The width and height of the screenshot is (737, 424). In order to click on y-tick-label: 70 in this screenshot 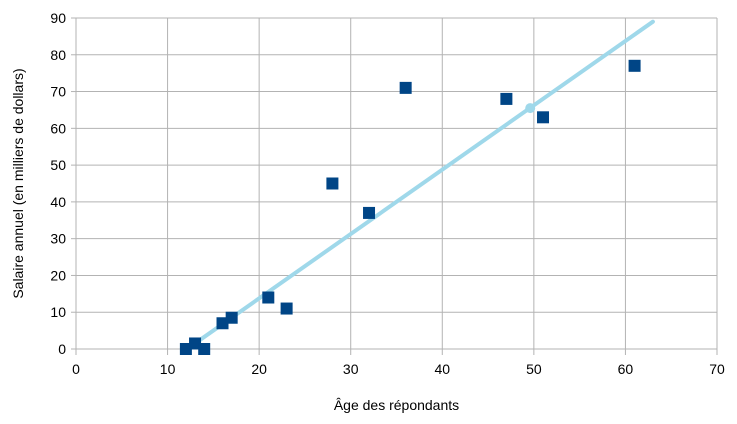, I will do `click(58, 92)`.